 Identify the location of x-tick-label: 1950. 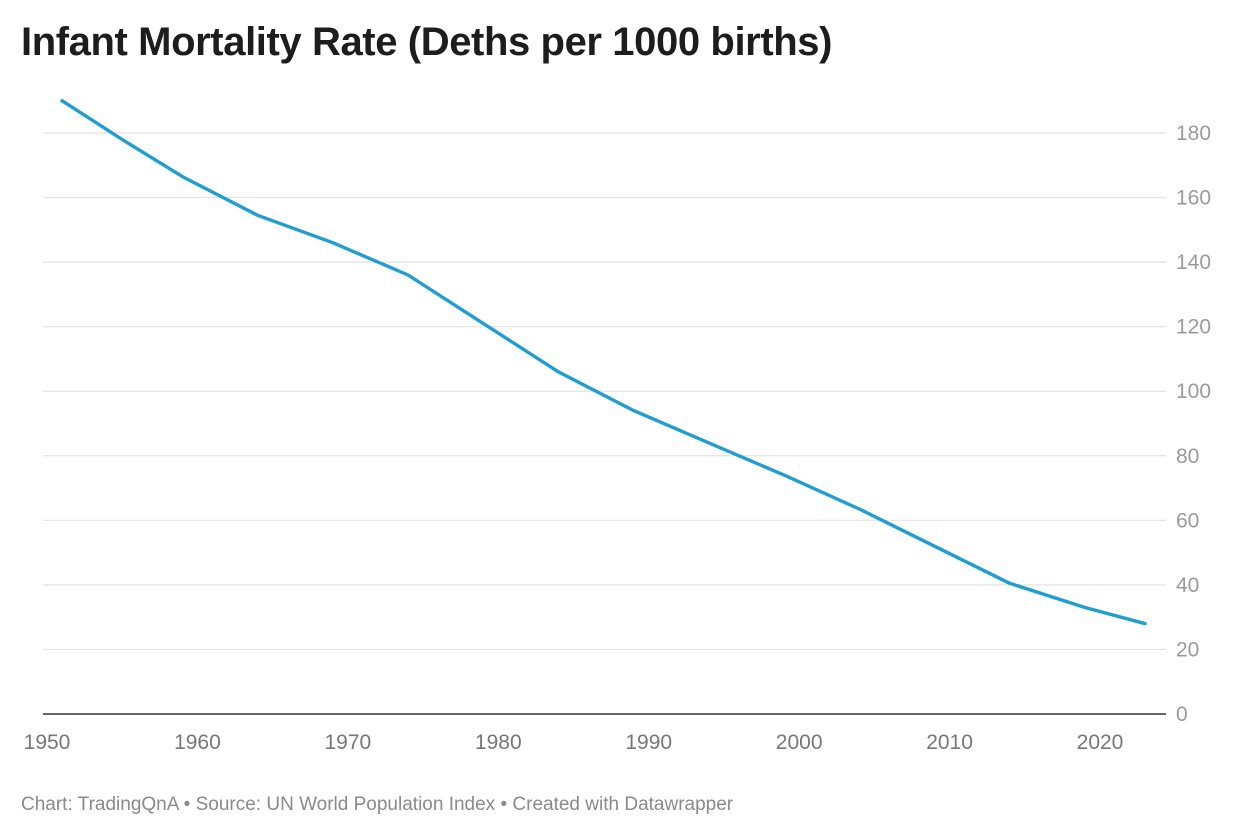
(47, 742).